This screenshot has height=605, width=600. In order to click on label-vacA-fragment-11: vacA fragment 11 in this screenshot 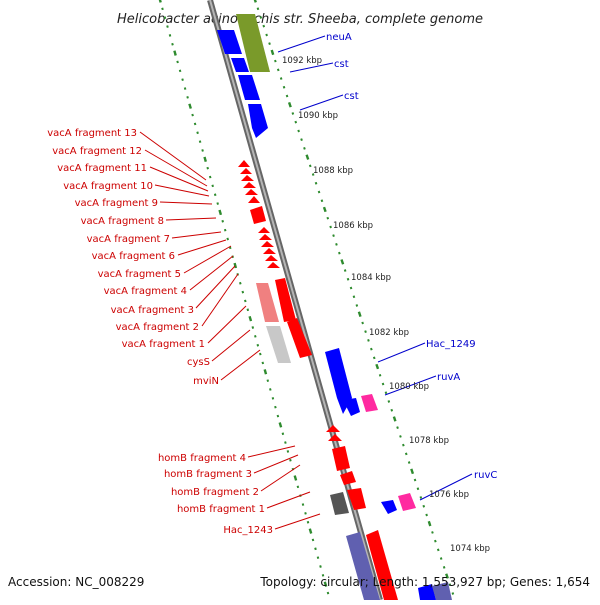, I will do `click(102, 168)`.